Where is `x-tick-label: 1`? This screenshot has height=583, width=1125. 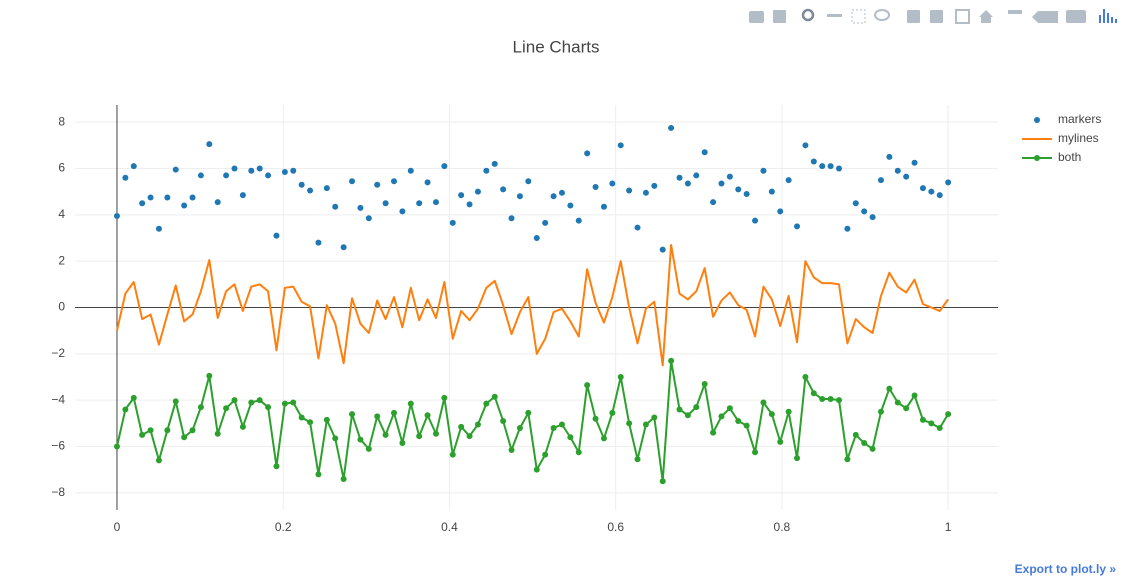 x-tick-label: 1 is located at coordinates (948, 527).